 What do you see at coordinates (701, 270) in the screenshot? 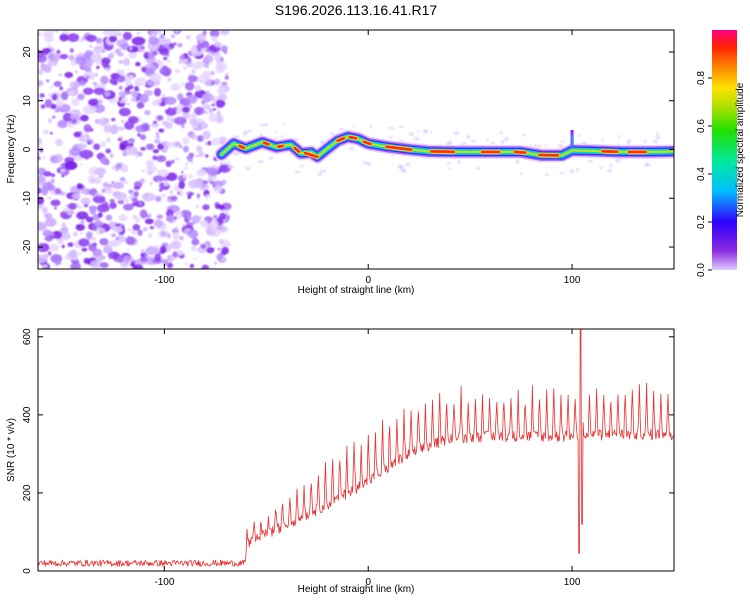
I see `colorbar-tick-label: 0.0` at bounding box center [701, 270].